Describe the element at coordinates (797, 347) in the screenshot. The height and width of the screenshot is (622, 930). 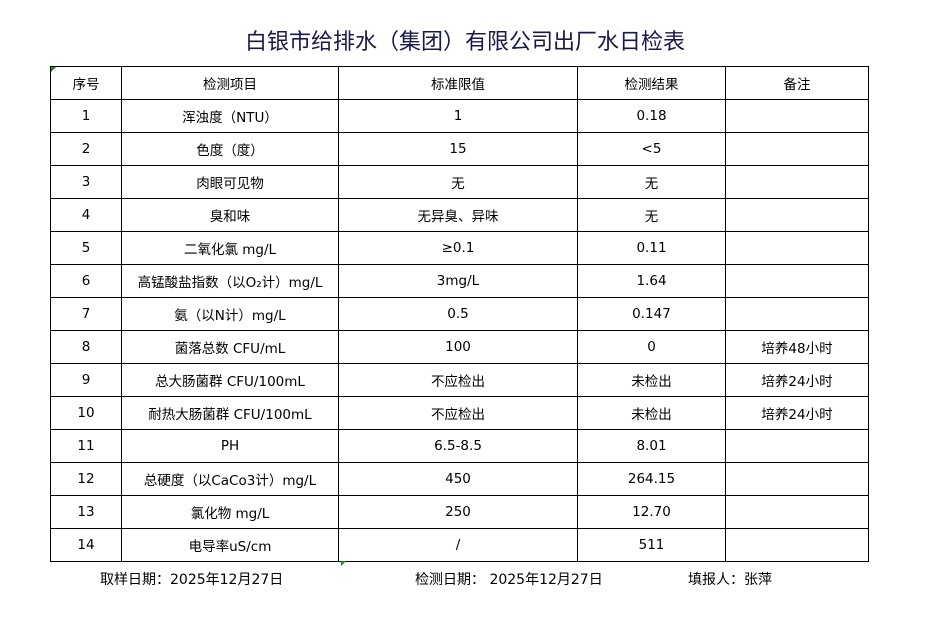
I see `cell-note: 培养48小时` at that location.